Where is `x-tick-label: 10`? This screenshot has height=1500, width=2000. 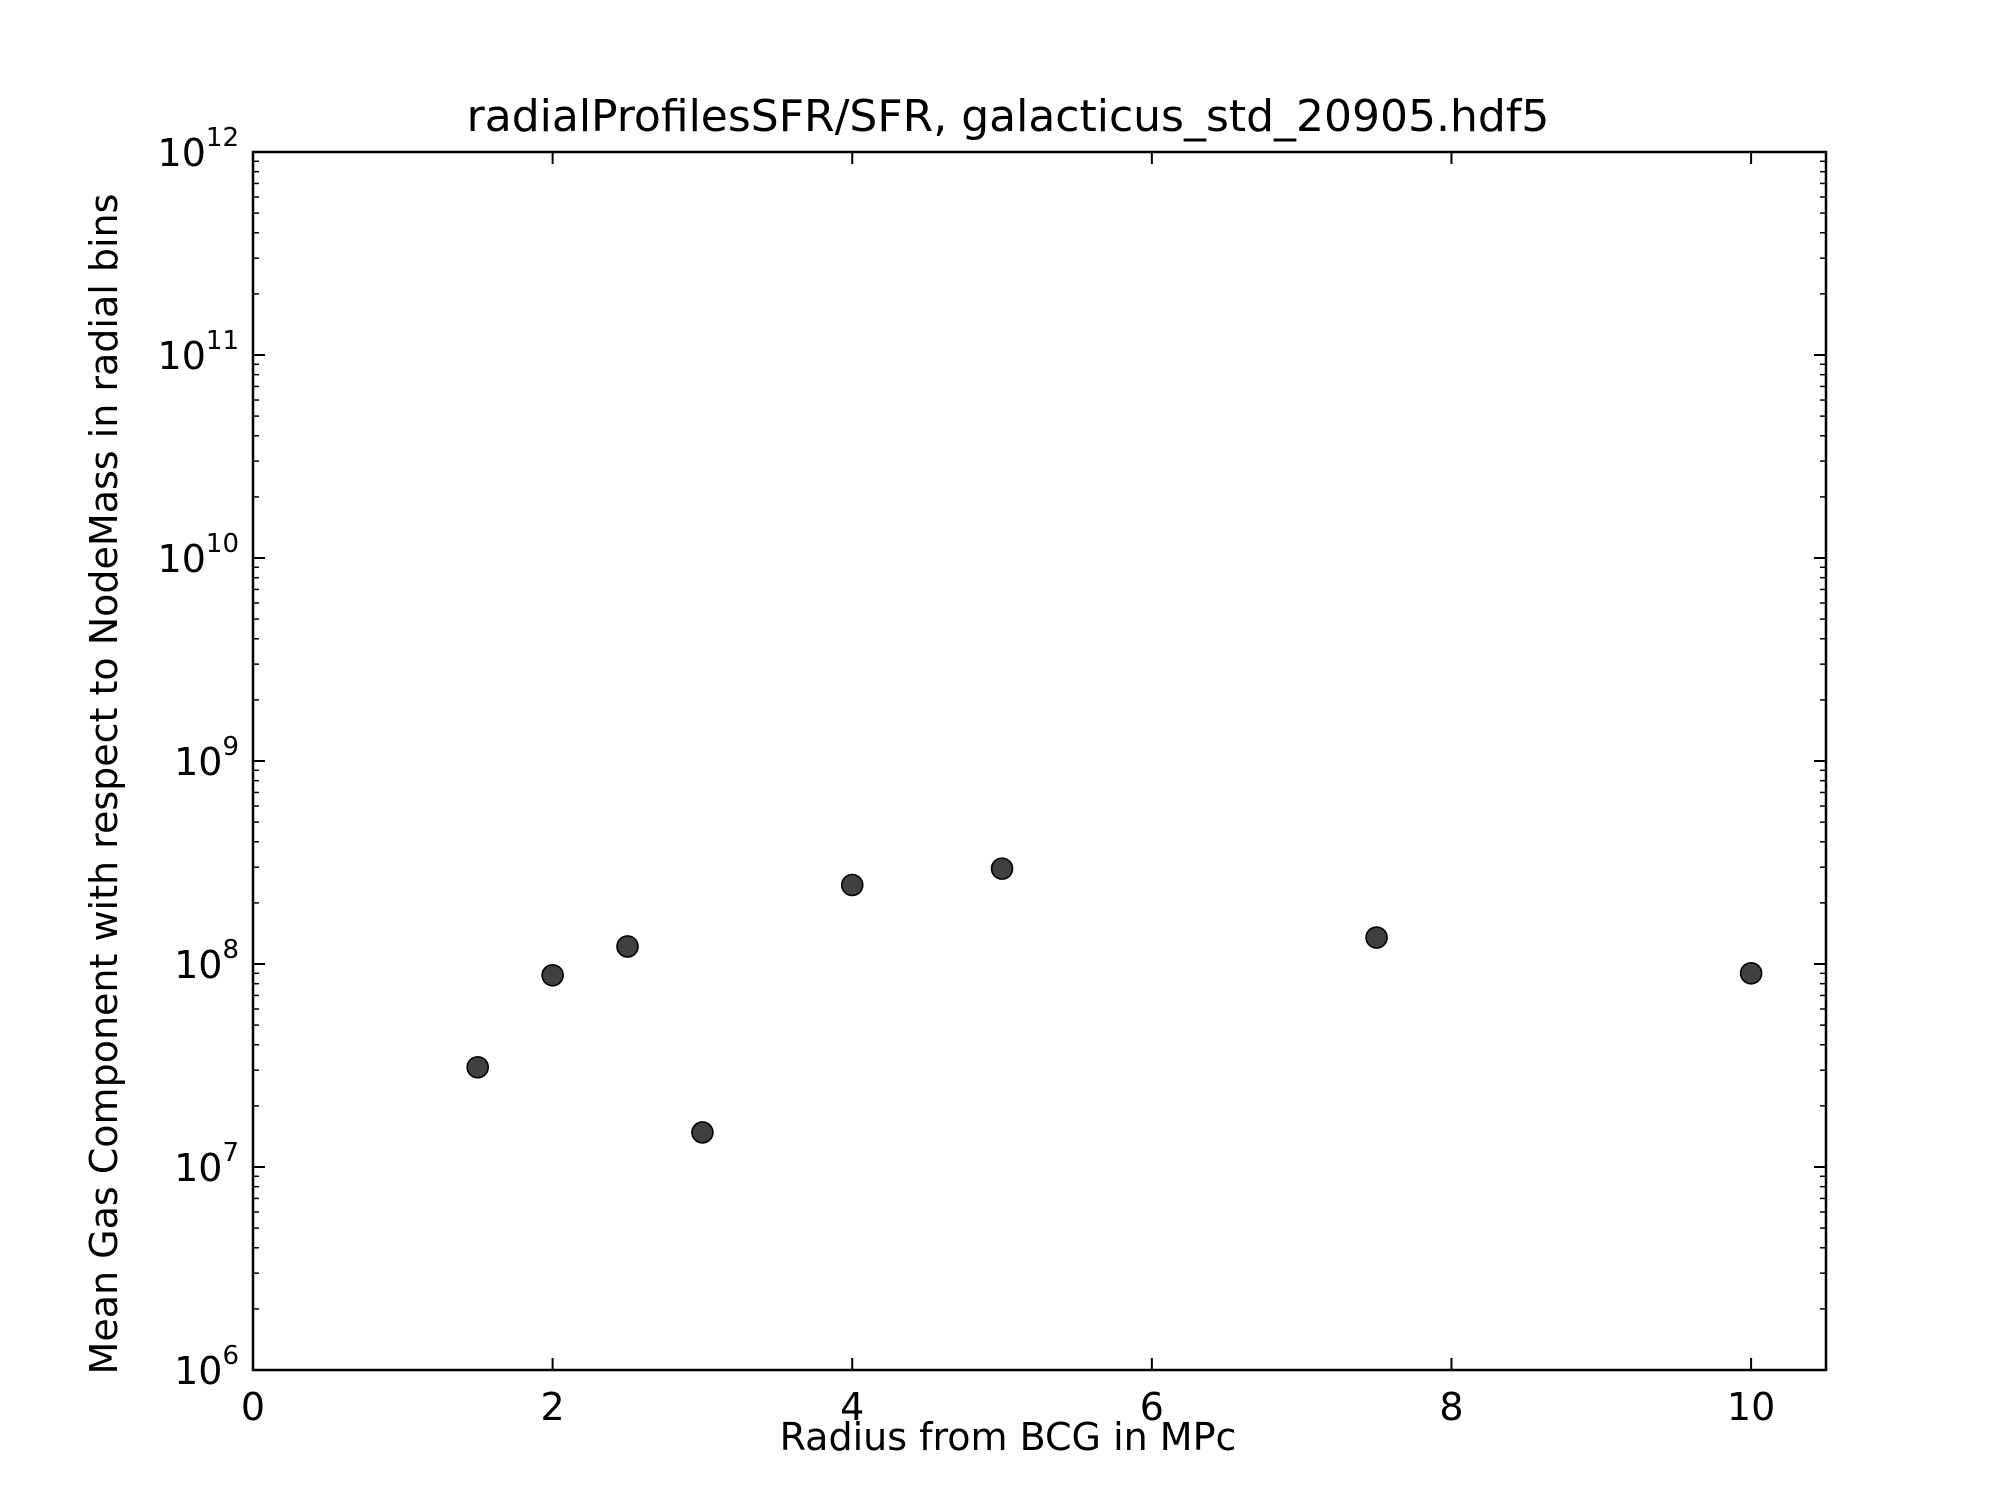
x-tick-label: 10 is located at coordinates (1751, 1407).